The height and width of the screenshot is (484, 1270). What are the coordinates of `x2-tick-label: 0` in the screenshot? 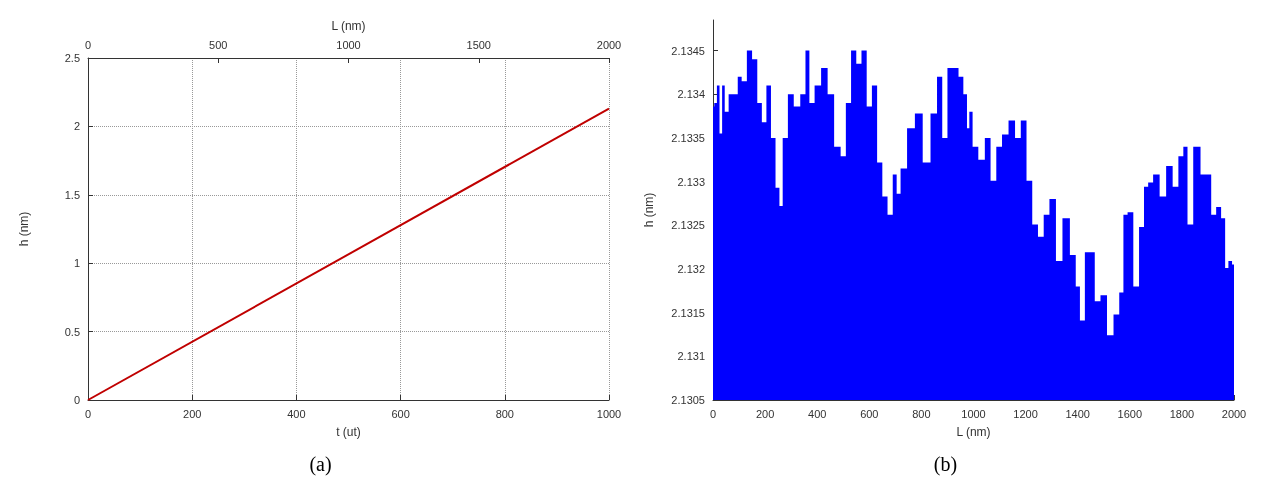 It's located at (88, 44).